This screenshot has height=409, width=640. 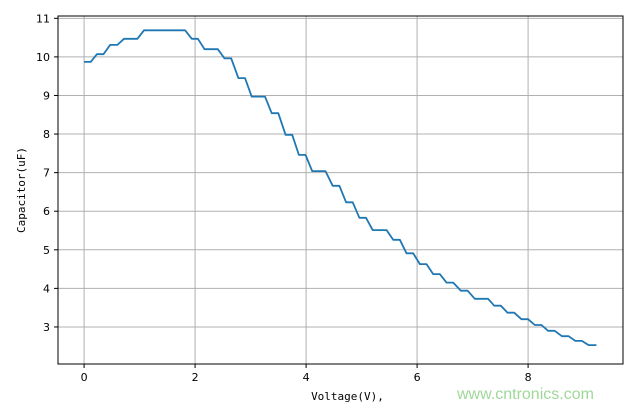 What do you see at coordinates (417, 377) in the screenshot?
I see `x-tick-label: 6` at bounding box center [417, 377].